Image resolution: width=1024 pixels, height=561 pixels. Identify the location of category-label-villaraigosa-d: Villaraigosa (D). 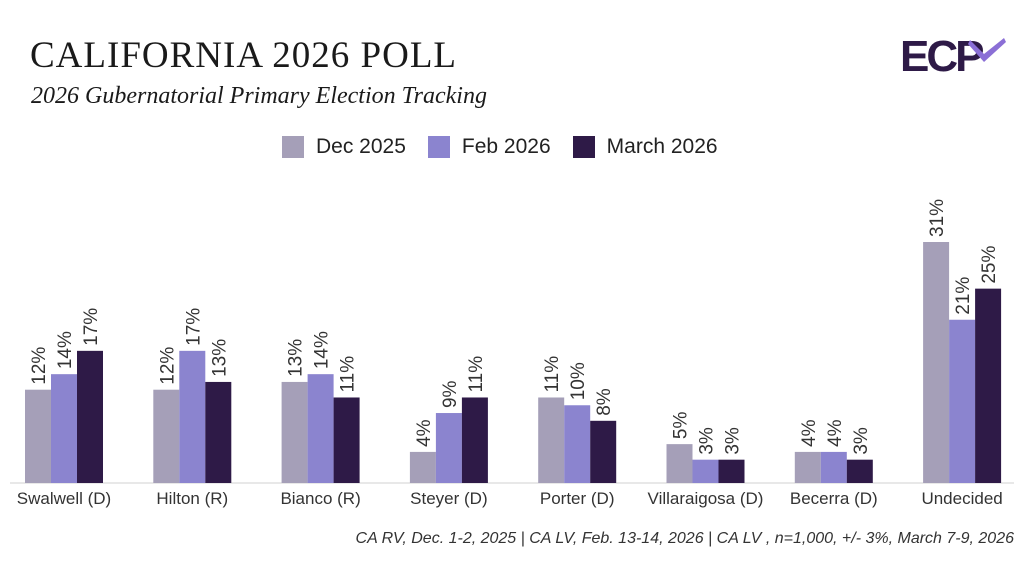
(706, 498).